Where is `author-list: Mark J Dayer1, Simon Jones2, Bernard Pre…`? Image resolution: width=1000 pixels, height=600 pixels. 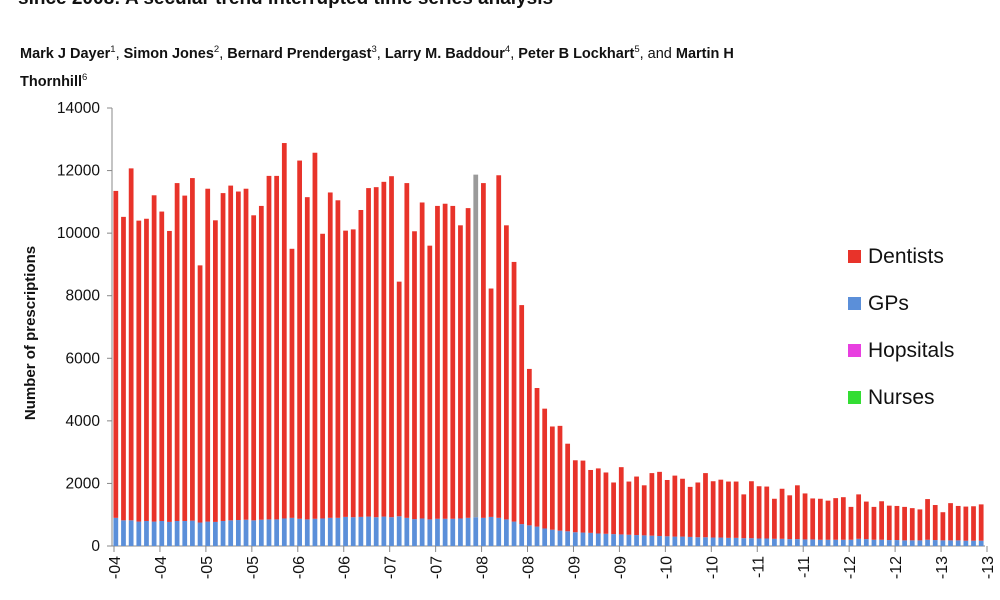
author-list: Mark J Dayer1, Simon Jones2, Bernard Pre… is located at coordinates (380, 66).